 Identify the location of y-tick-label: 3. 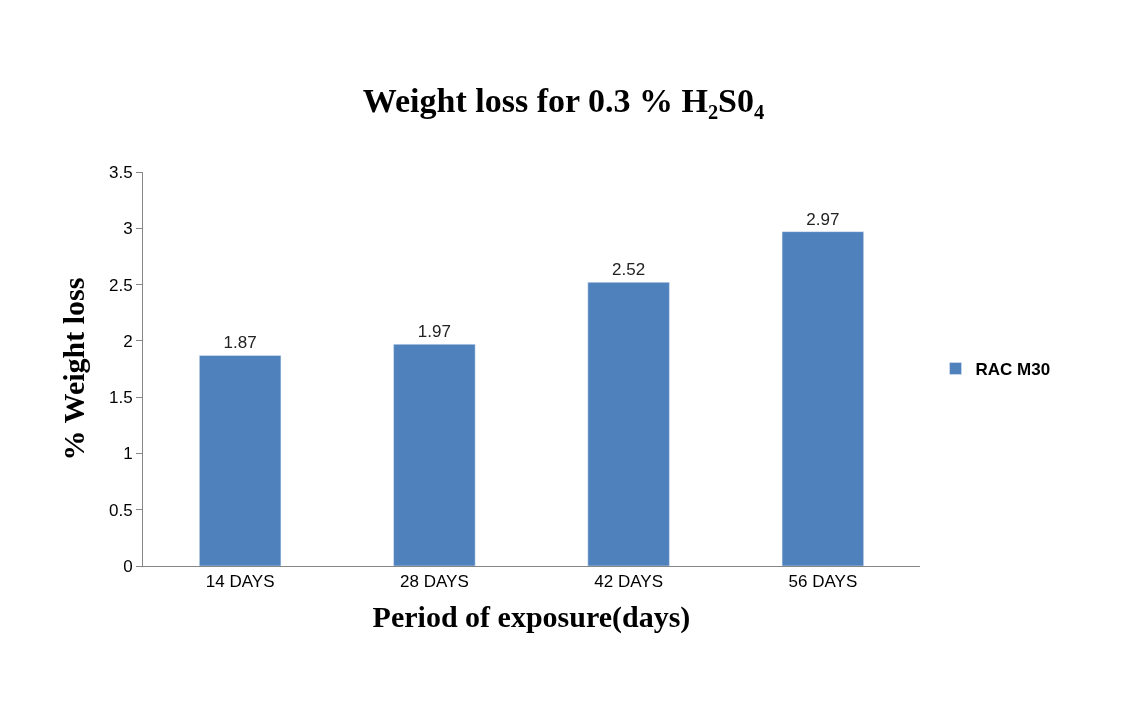
(128, 229).